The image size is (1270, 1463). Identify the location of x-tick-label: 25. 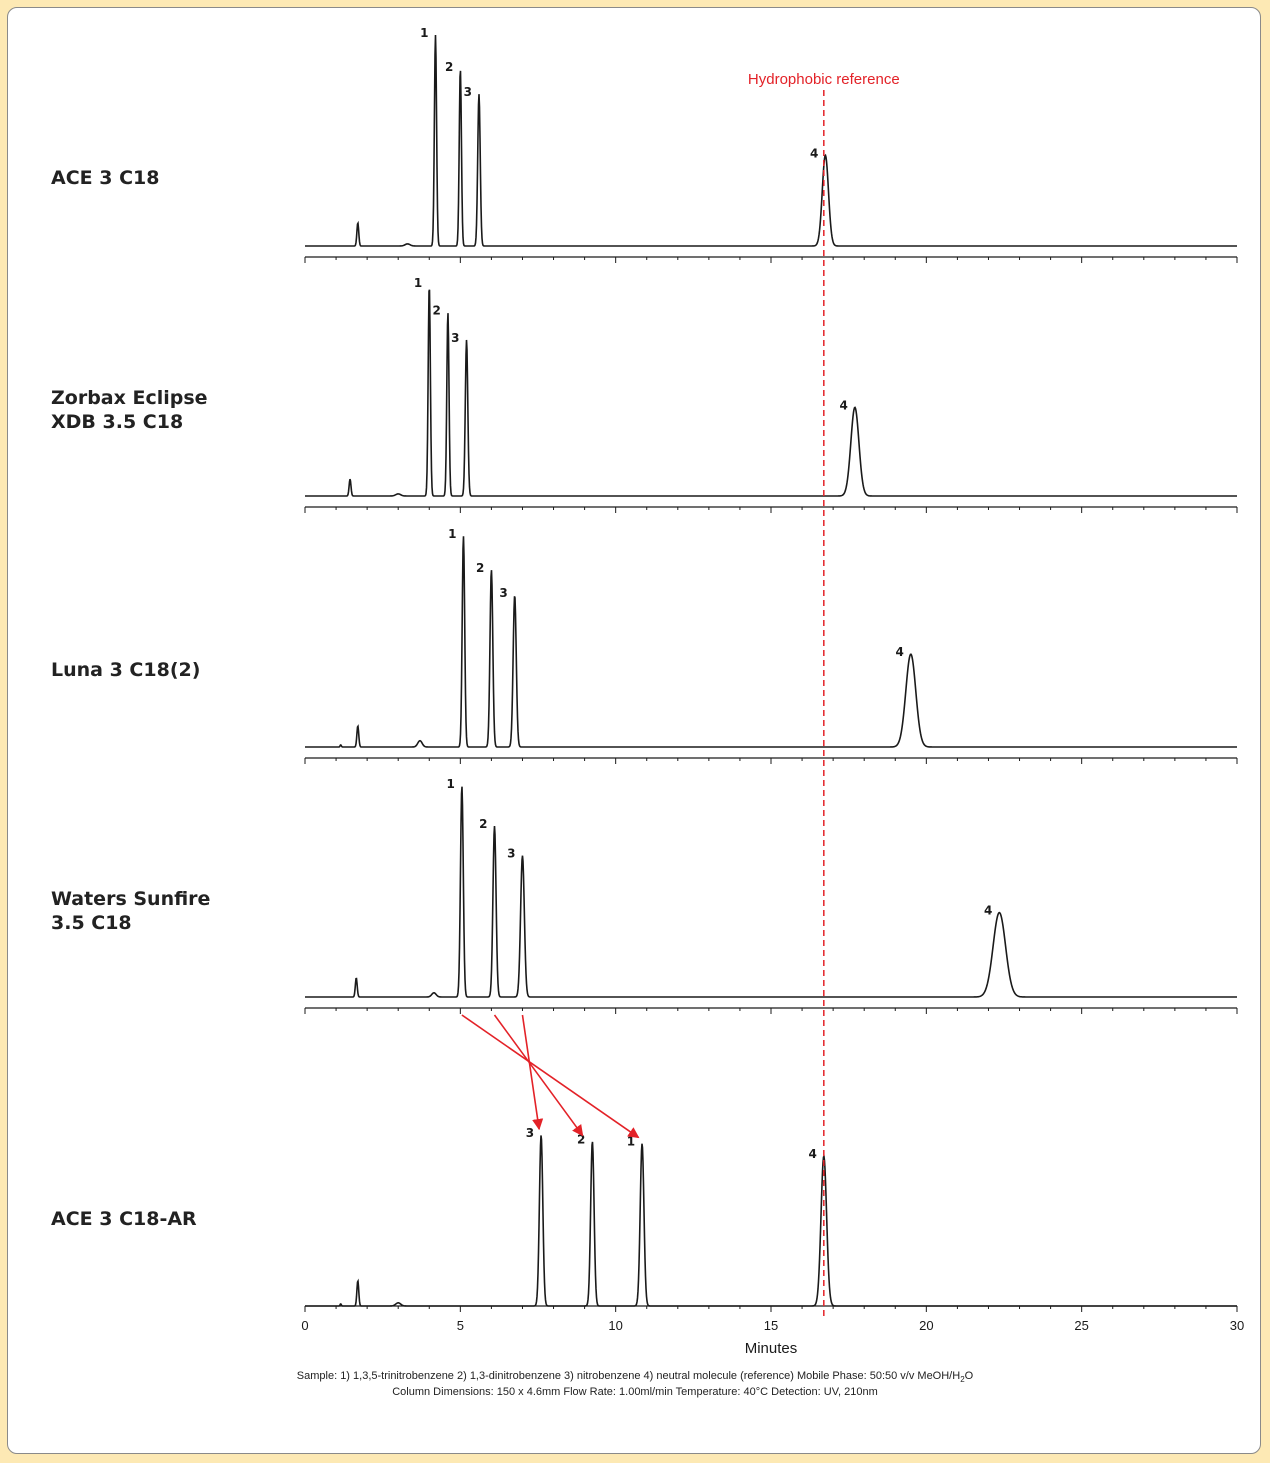
(1081, 1325).